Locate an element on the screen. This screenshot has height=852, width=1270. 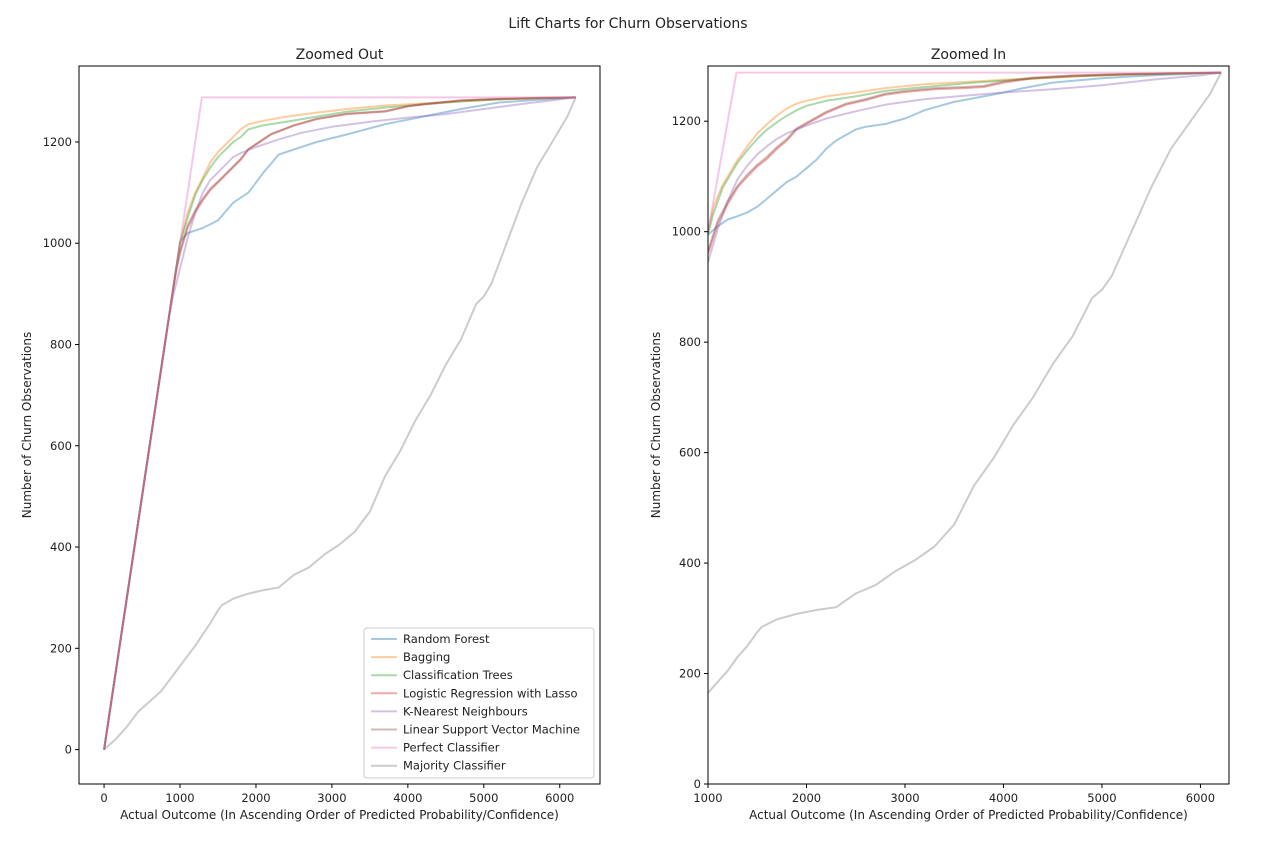
series-line-logistic-regression-with-lasso is located at coordinates (965, 163).